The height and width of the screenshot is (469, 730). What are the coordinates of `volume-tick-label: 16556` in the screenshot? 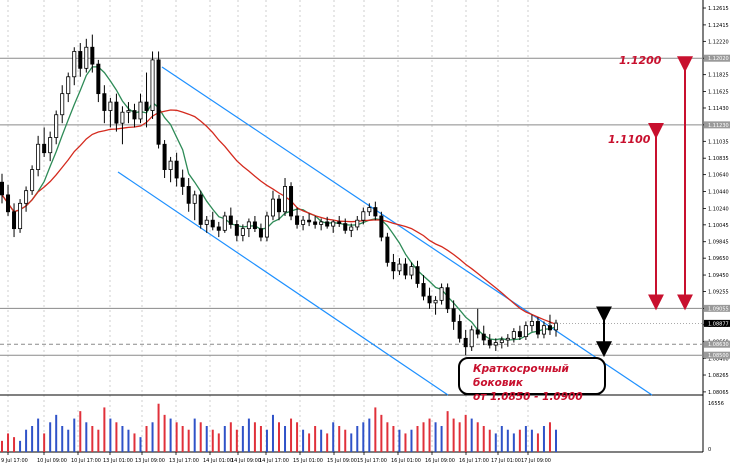 It's located at (716, 404).